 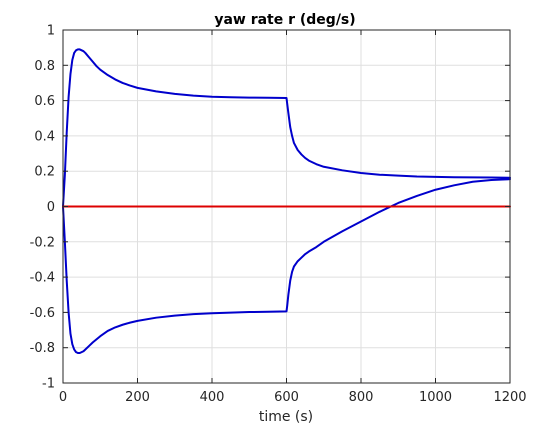 What do you see at coordinates (42, 278) in the screenshot?
I see `y-tick-label: -0.4` at bounding box center [42, 278].